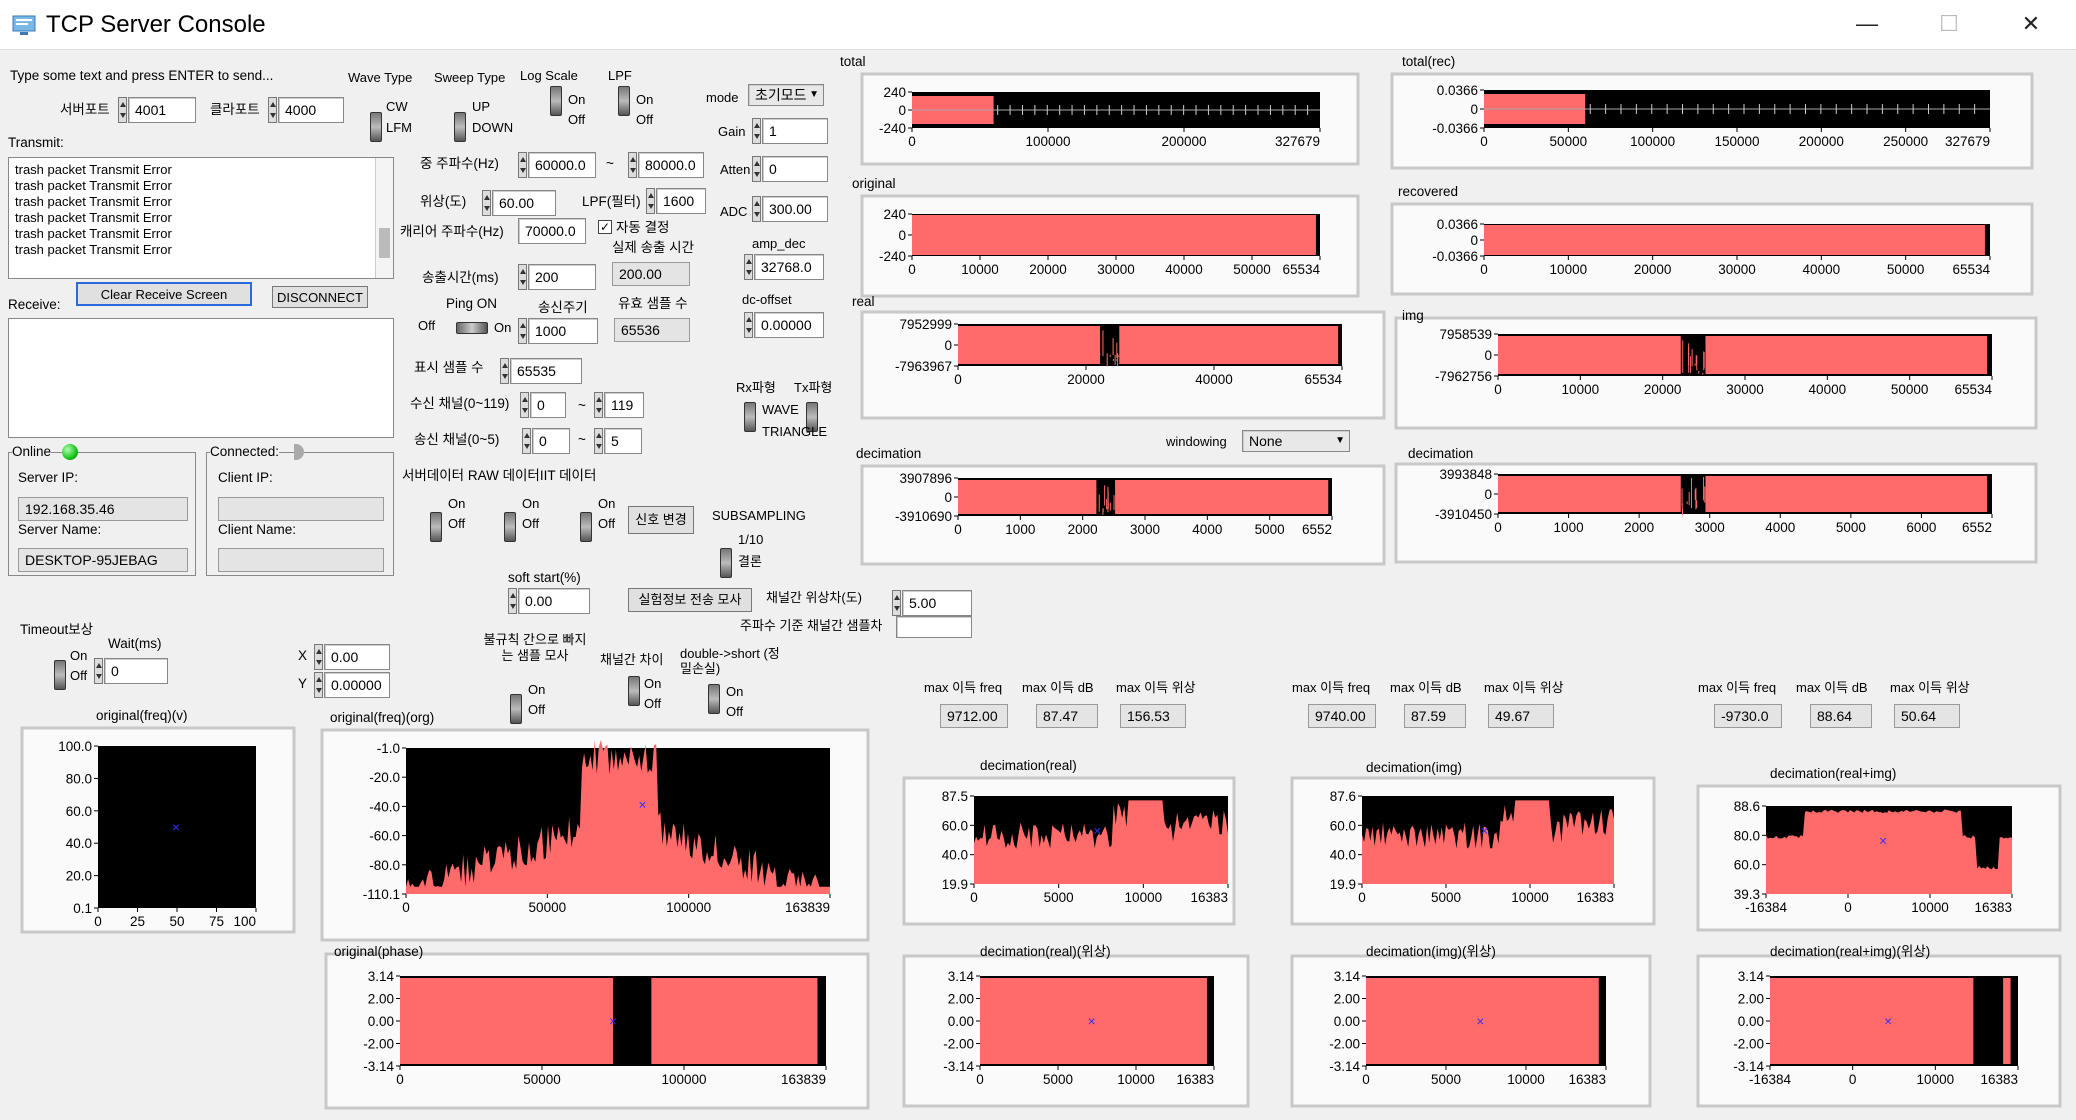 The height and width of the screenshot is (1120, 2076). What do you see at coordinates (586, 527) in the screenshot?
I see `fft-data-toggle` at bounding box center [586, 527].